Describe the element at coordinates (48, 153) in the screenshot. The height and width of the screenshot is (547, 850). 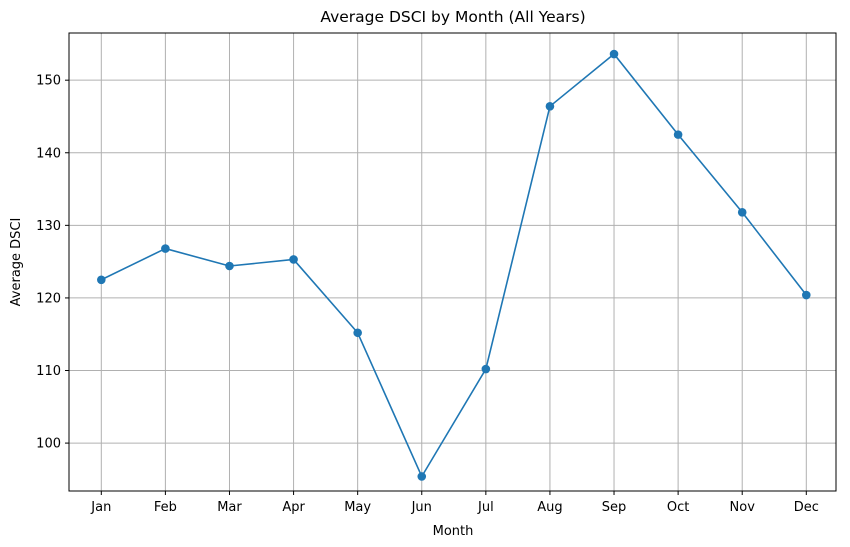
I see `y-tick-label: 140` at that location.